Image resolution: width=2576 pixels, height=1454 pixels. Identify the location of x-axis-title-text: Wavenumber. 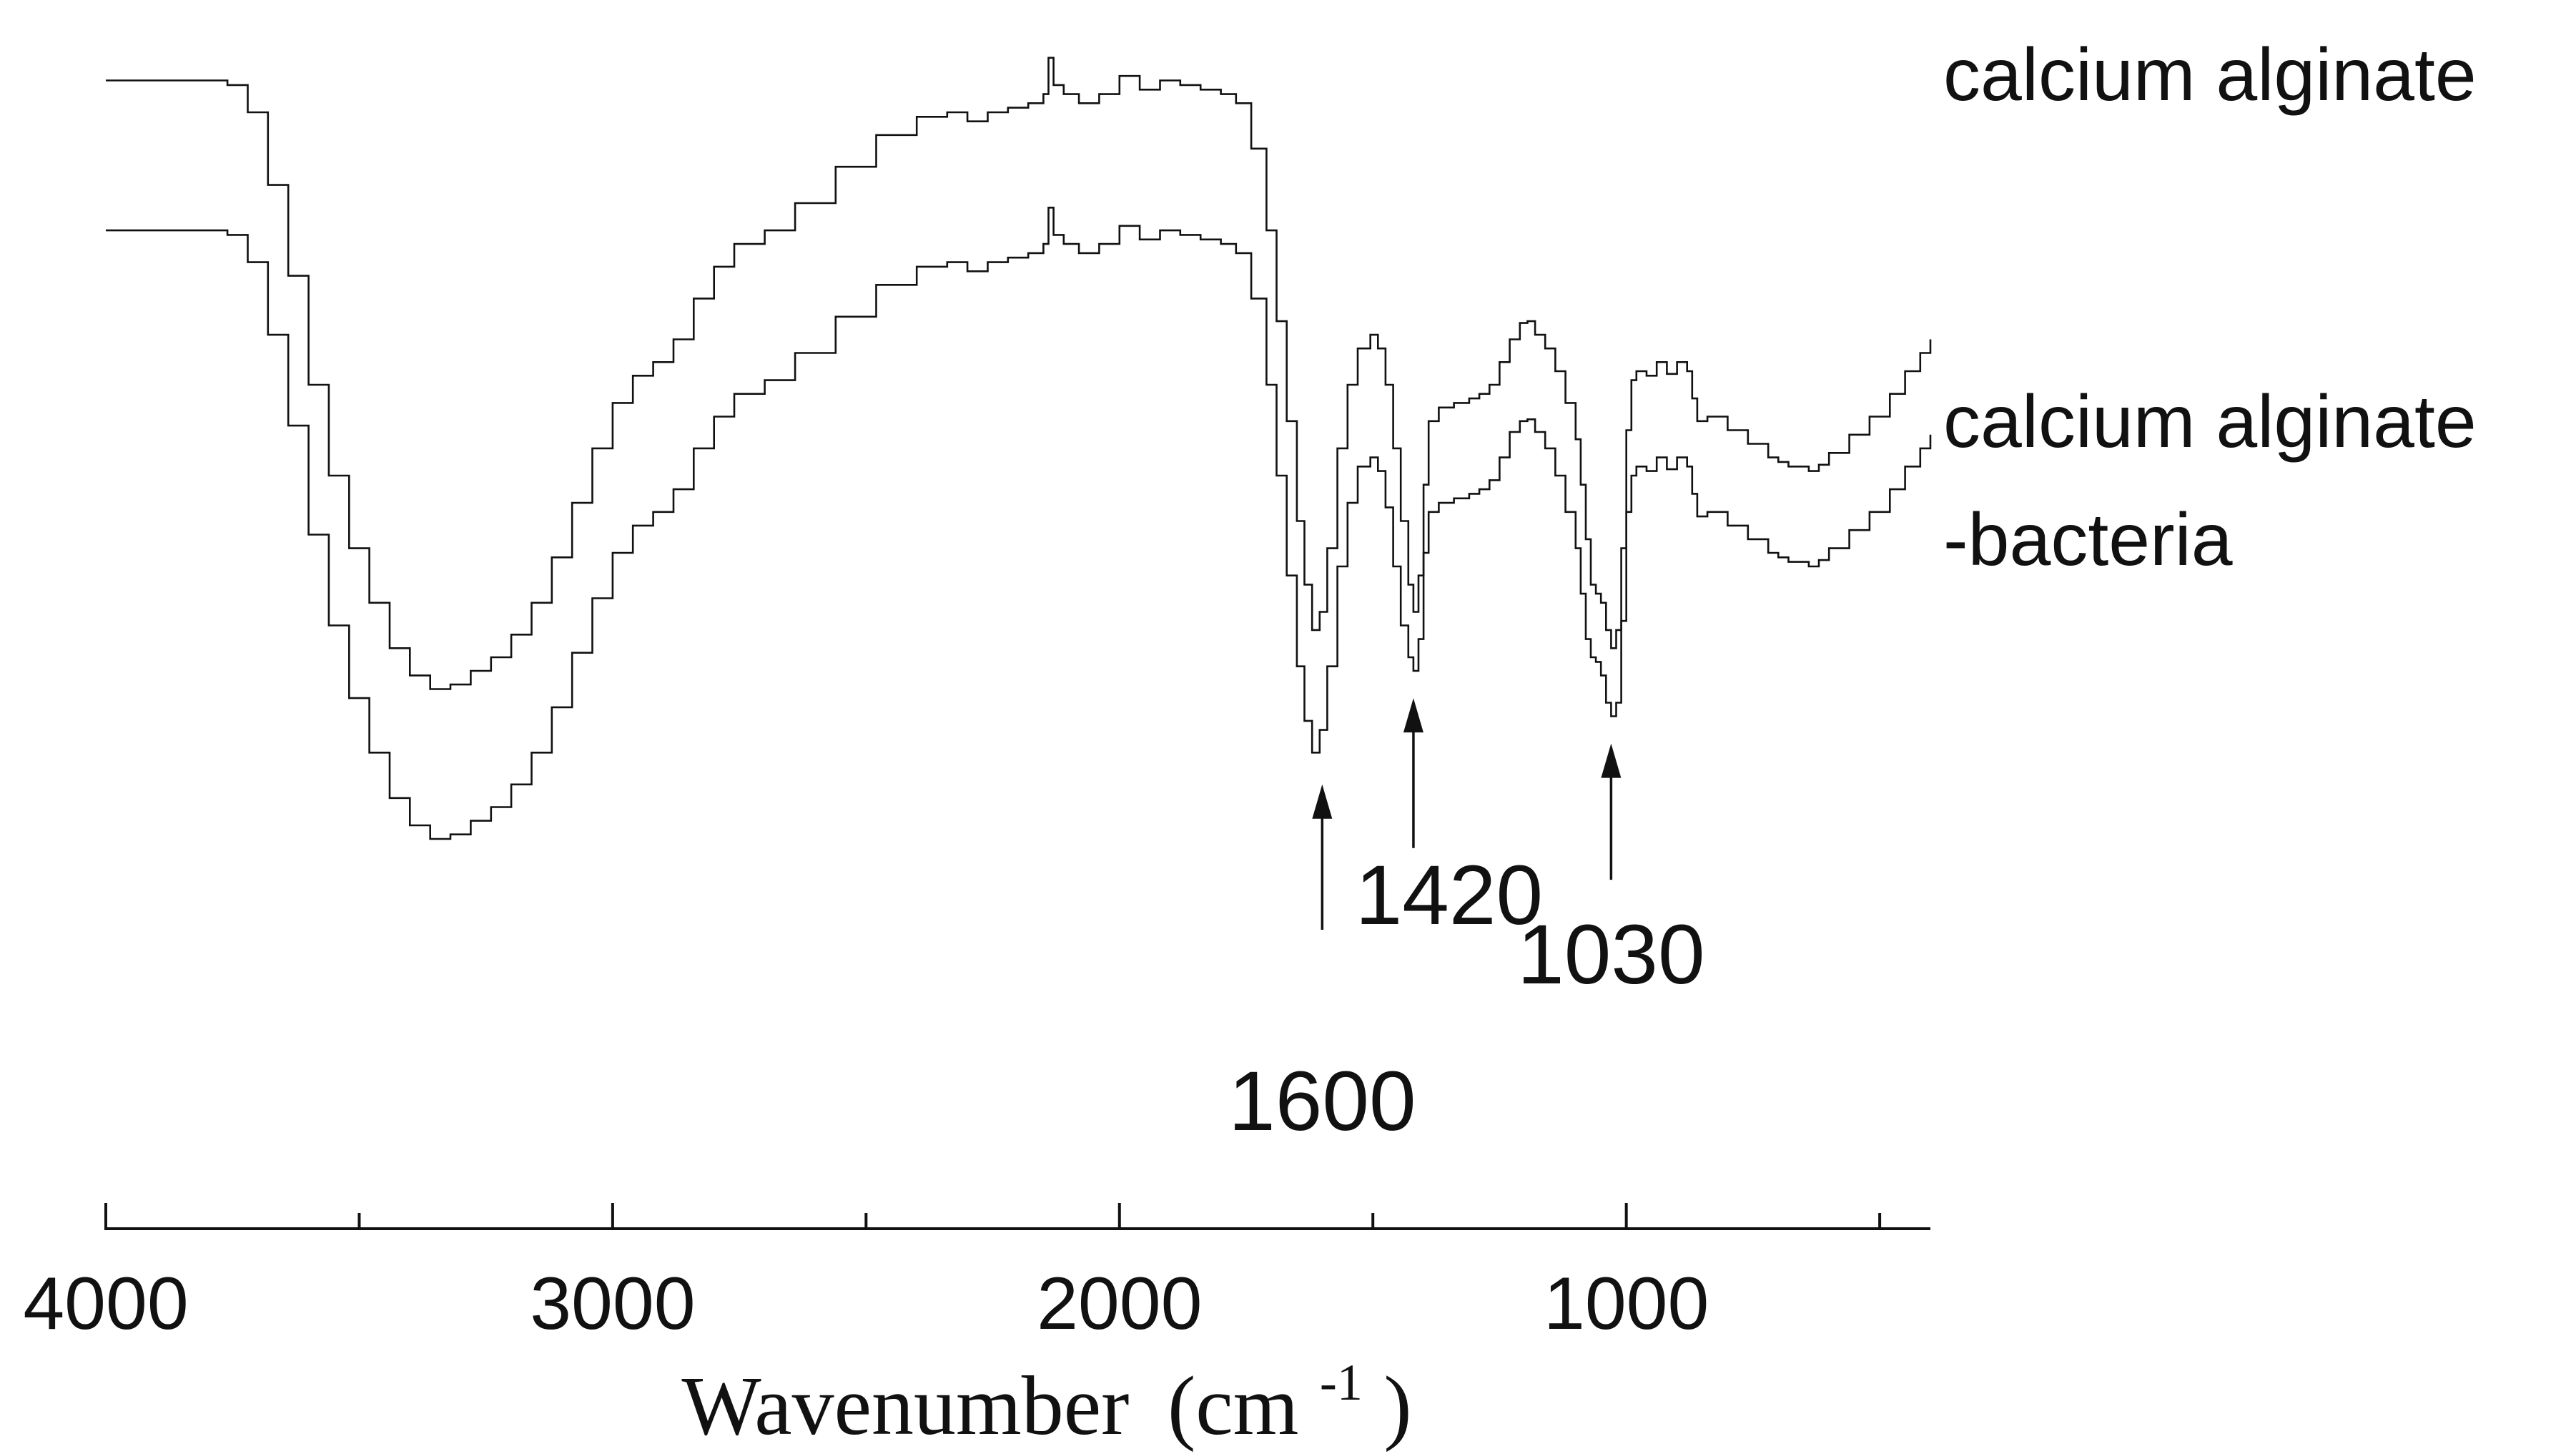
(905, 1406).